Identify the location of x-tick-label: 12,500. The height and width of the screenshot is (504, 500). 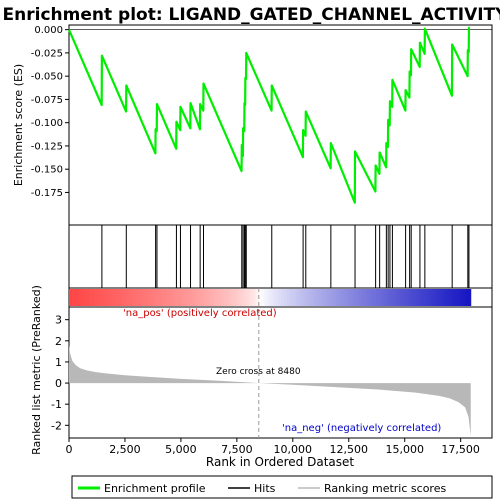
(349, 449).